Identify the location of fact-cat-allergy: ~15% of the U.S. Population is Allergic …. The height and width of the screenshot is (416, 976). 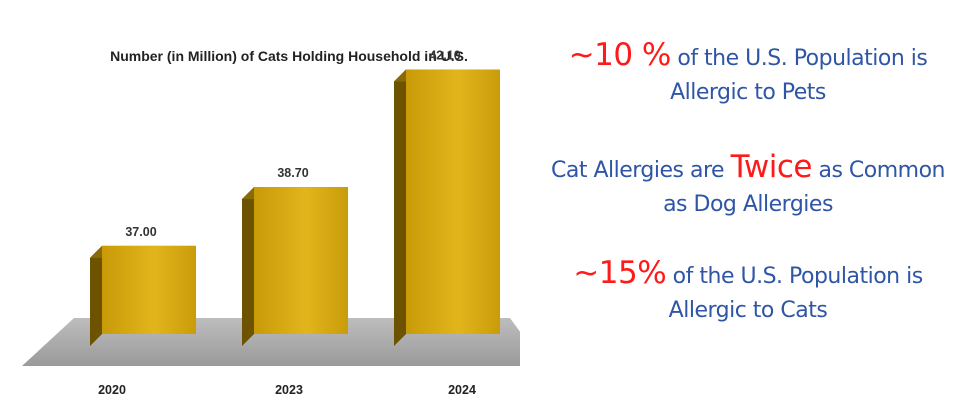
(748, 292).